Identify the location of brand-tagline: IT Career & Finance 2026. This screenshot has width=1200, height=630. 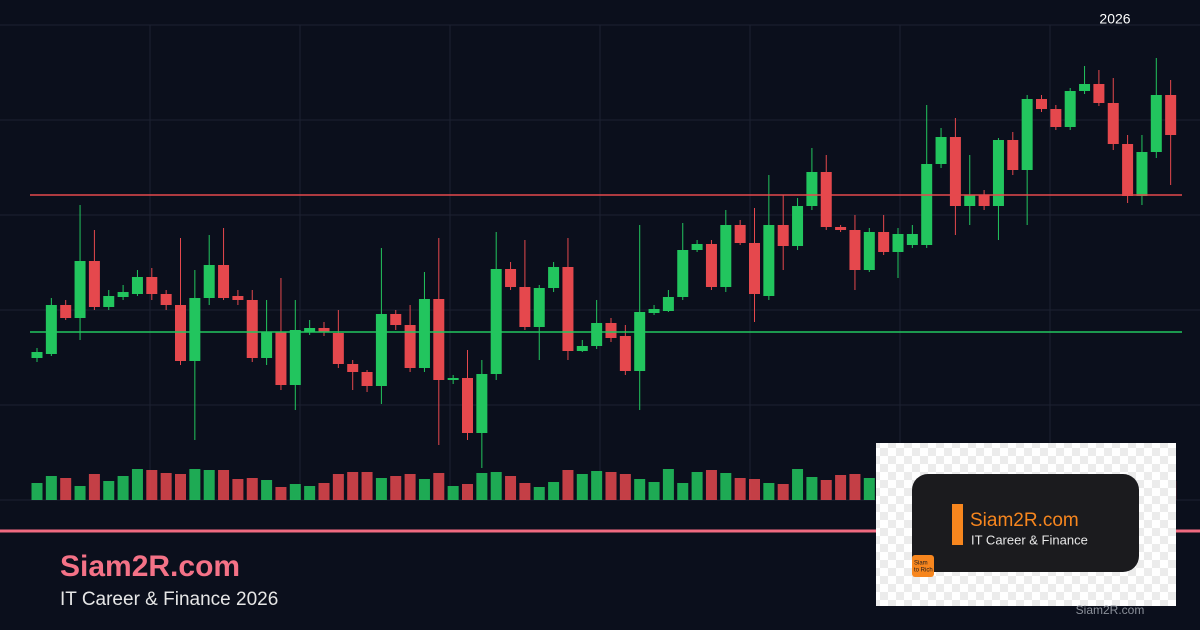
(169, 599).